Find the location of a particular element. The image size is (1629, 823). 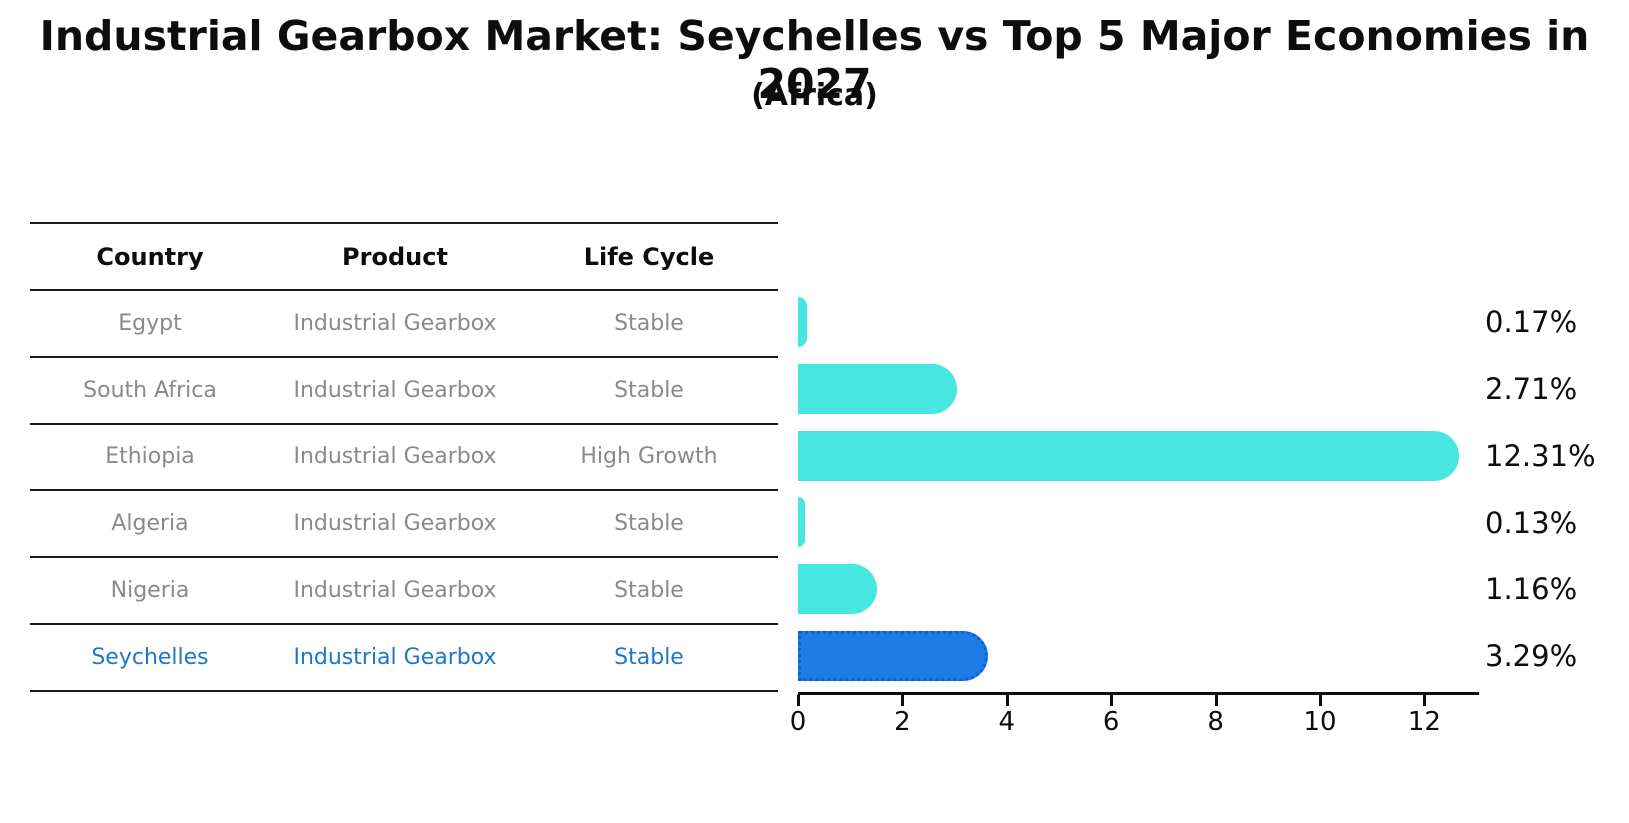

table-row-ethiopia: Ethiopia Industrial Gearbox High Growth is located at coordinates (404, 458).